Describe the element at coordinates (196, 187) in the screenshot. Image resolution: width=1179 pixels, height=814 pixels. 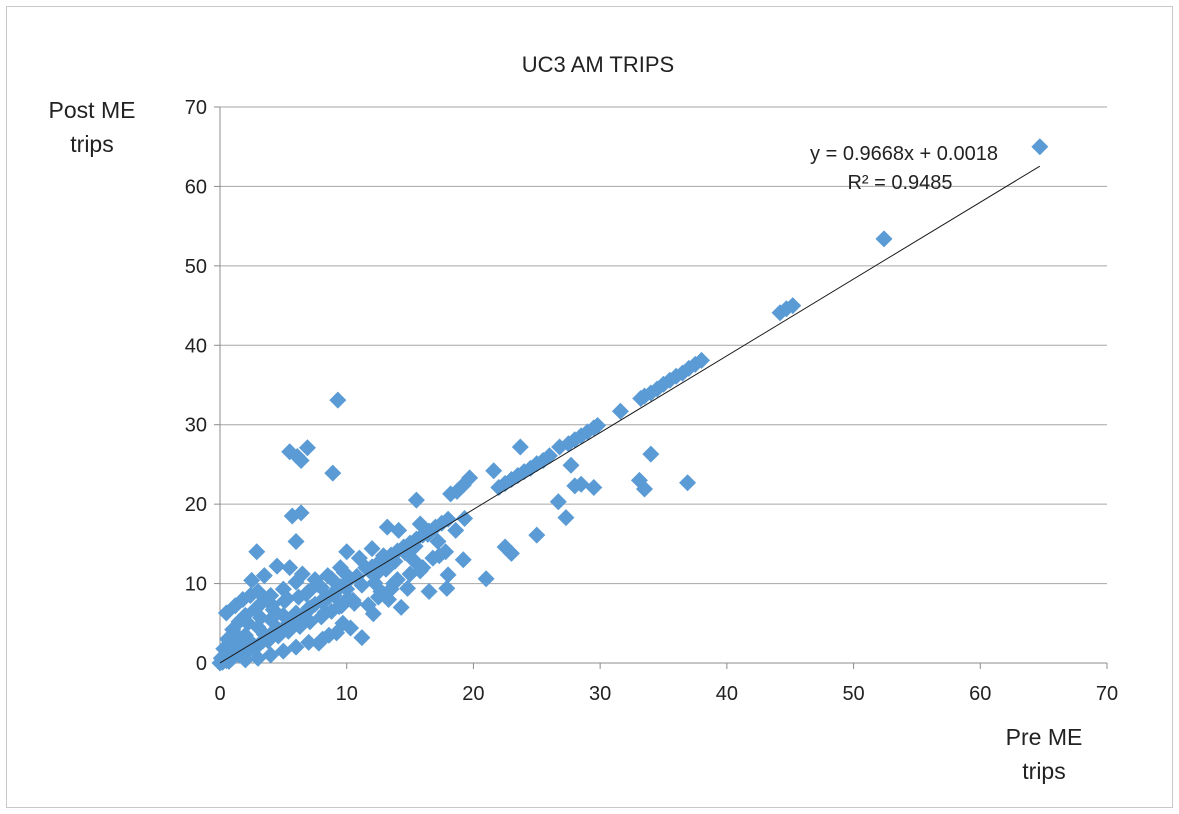
I see `y-tick-label: 60` at that location.